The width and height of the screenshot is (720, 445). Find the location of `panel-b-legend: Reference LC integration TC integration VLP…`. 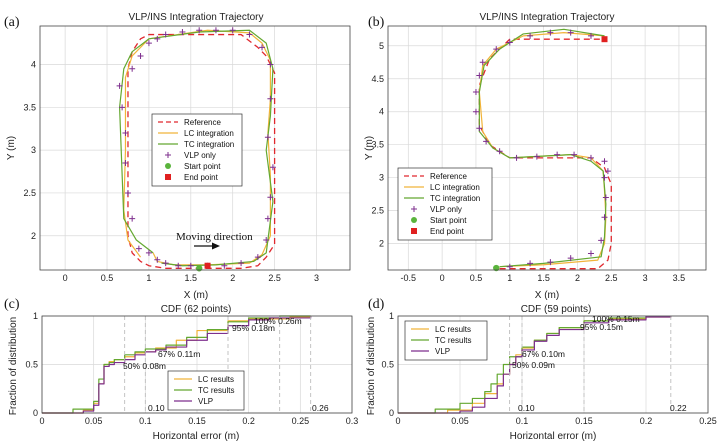

panel-b-legend: Reference LC integration TC integration VLP… is located at coordinates (445, 204).